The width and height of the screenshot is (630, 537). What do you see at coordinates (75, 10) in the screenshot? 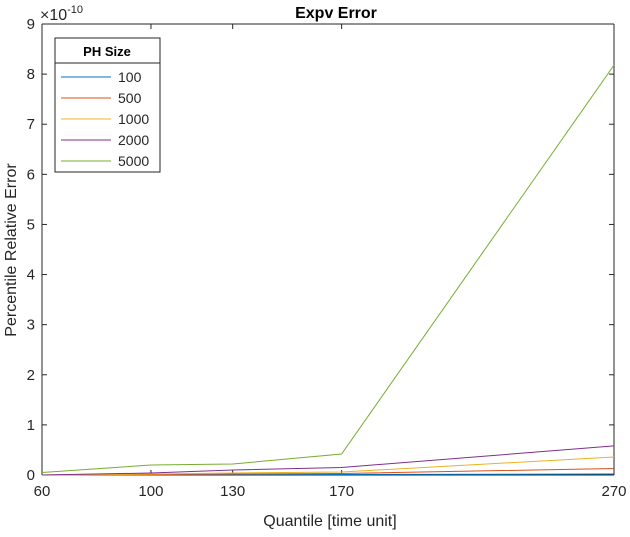
I see `y-exponent-power: -10` at bounding box center [75, 10].